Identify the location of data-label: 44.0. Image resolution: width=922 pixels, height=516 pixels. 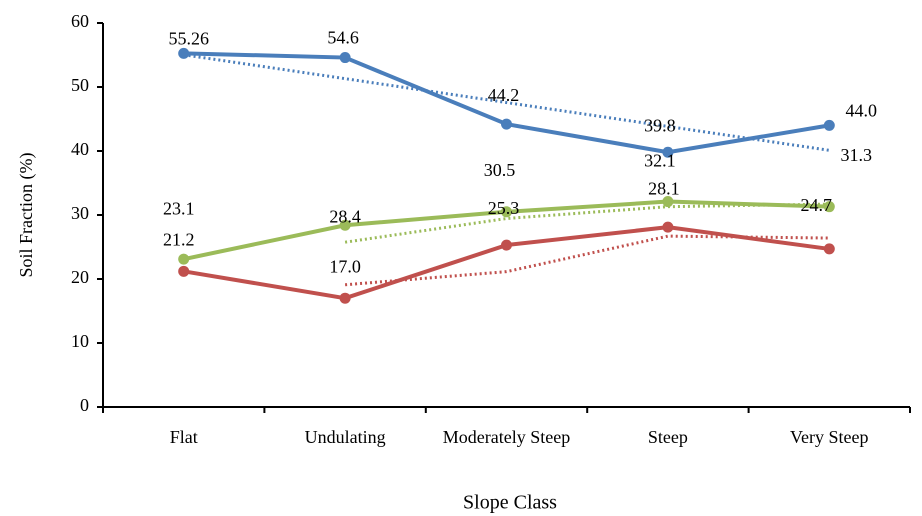
(862, 111).